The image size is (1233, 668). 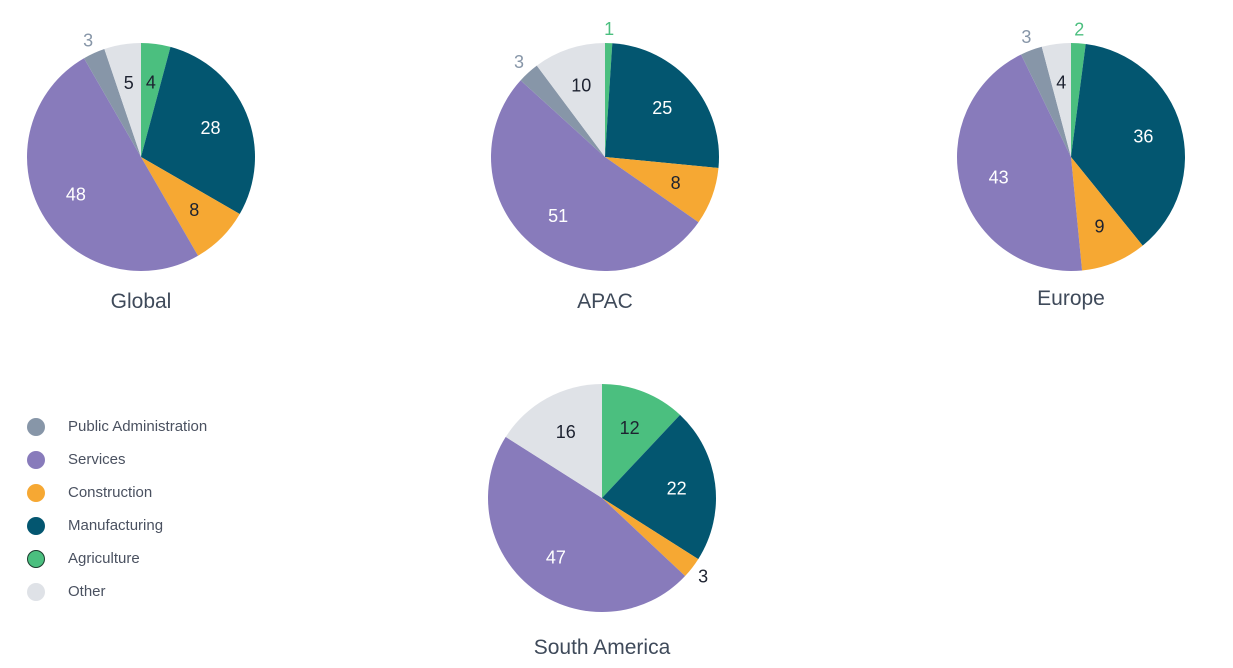 I want to click on legend-item-services: Services, so click(x=117, y=459).